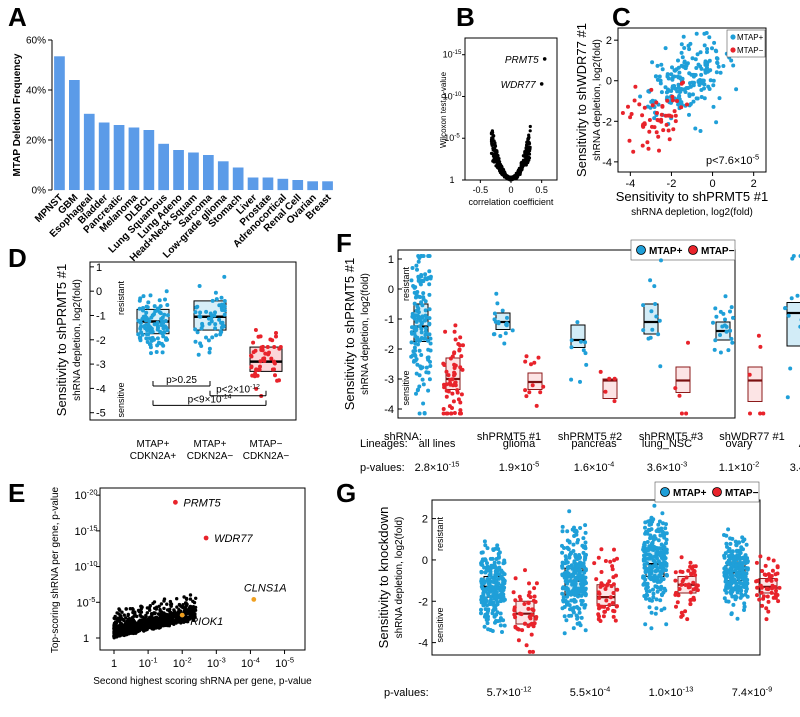 The image size is (800, 717). I want to click on e-y-tick-label: 10-15, so click(85, 530).